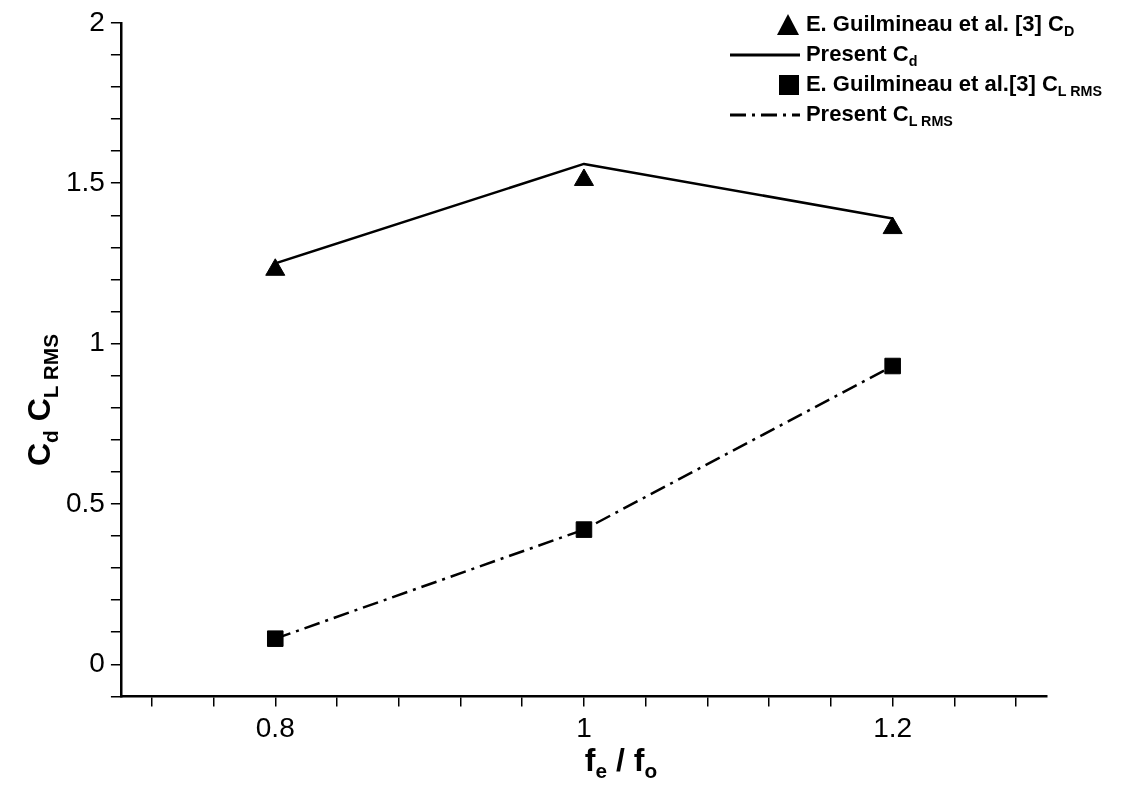 The height and width of the screenshot is (790, 1122). I want to click on legend-label: E. Guilmineau et al. [3] C$_{D}$, so click(940, 25).